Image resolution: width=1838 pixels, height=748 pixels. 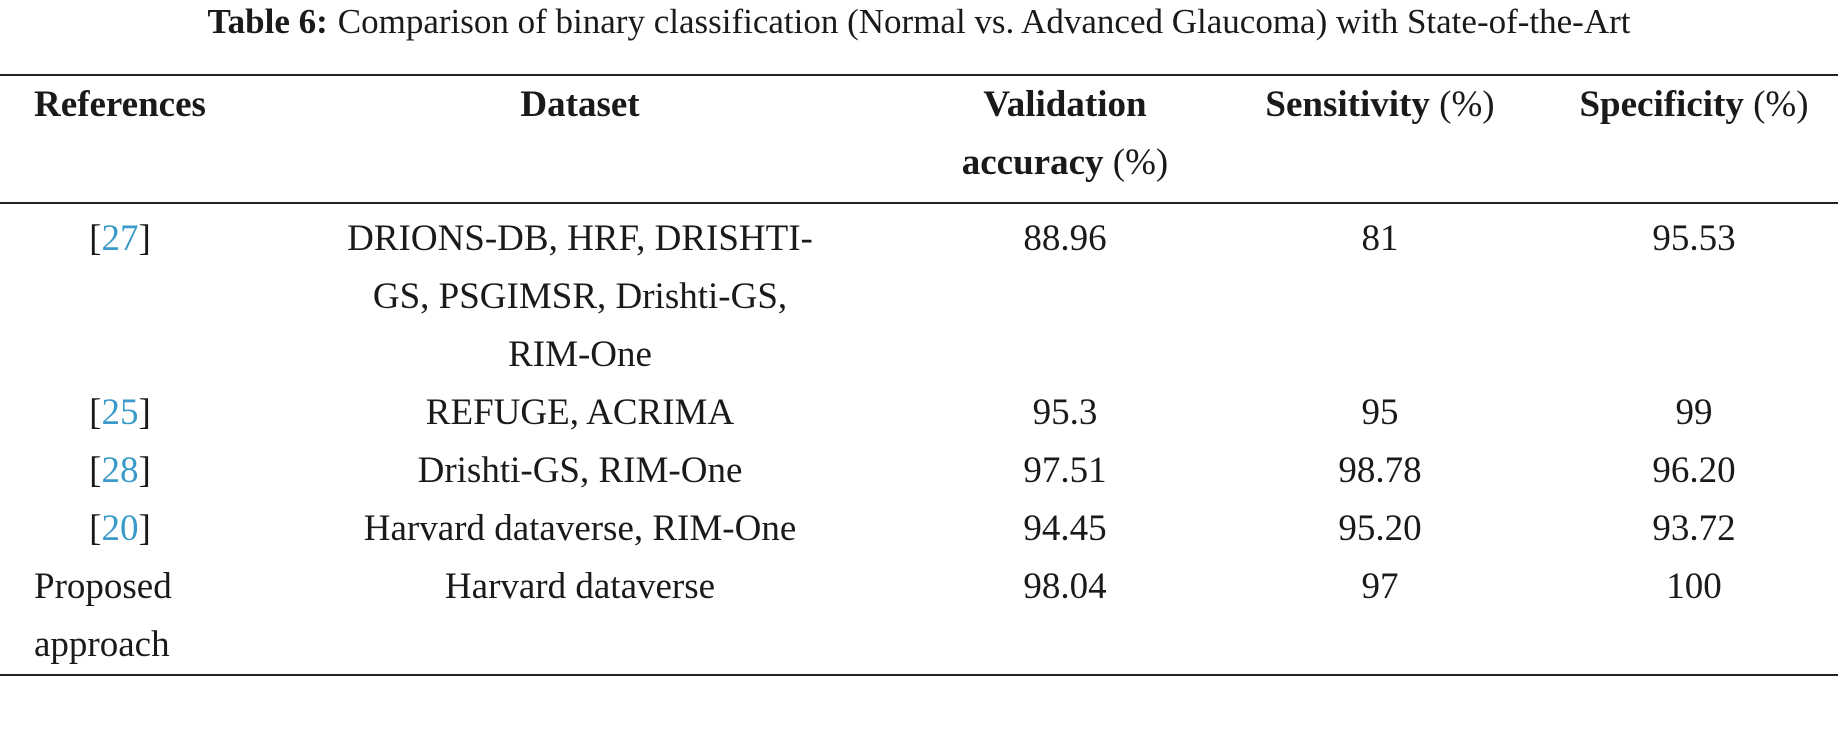 I want to click on dataset-text: Drishti-GS, RIM-One, so click(x=580, y=470).